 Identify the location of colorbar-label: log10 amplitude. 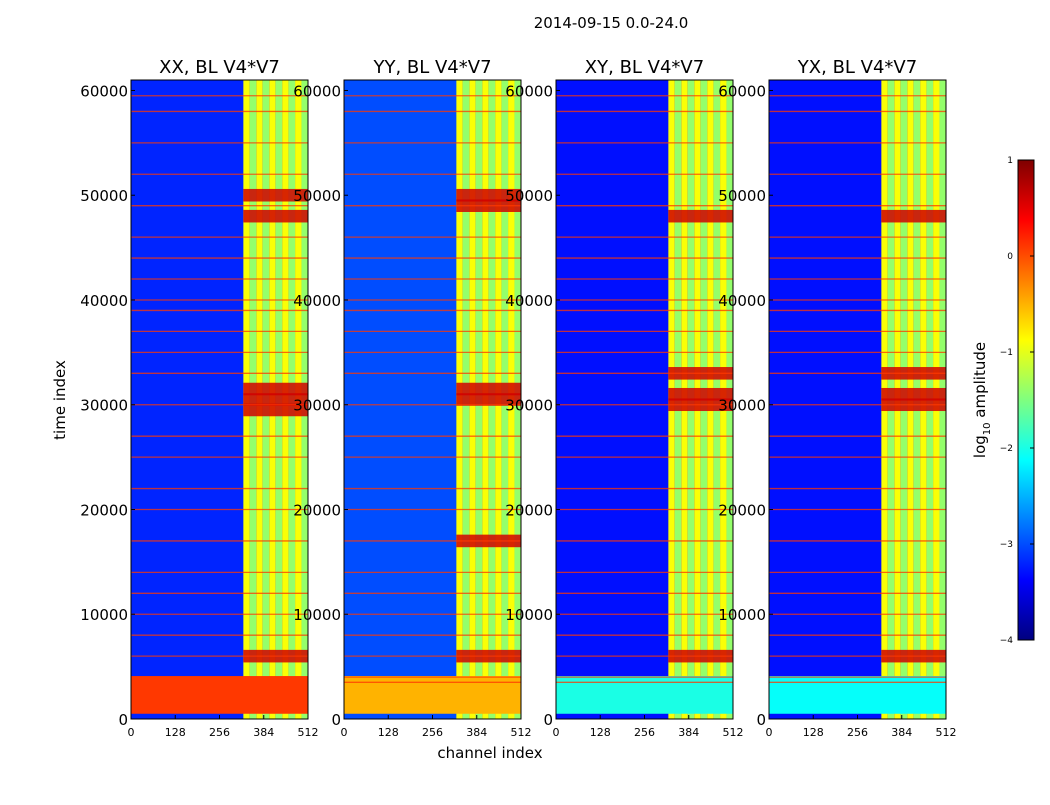
(982, 400).